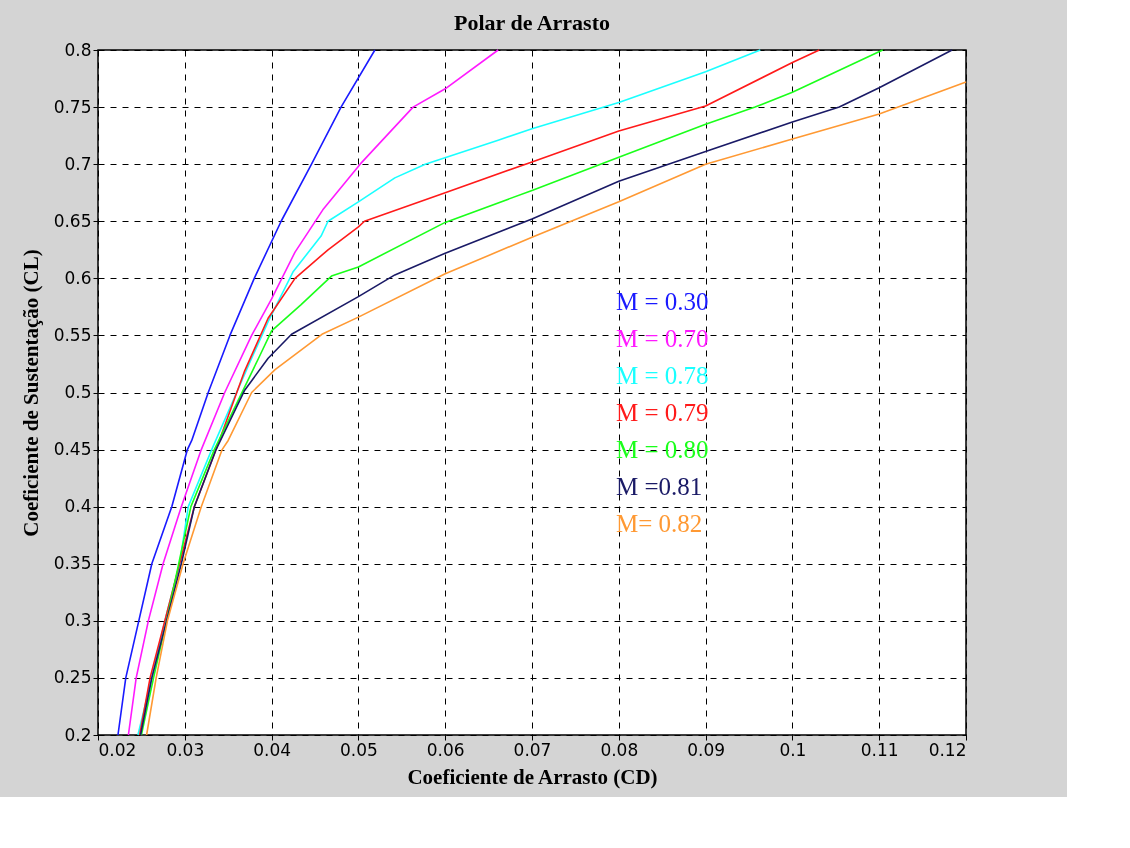 This screenshot has width=1130, height=848. What do you see at coordinates (532, 22) in the screenshot?
I see `chart-title: Polar de Arrasto` at bounding box center [532, 22].